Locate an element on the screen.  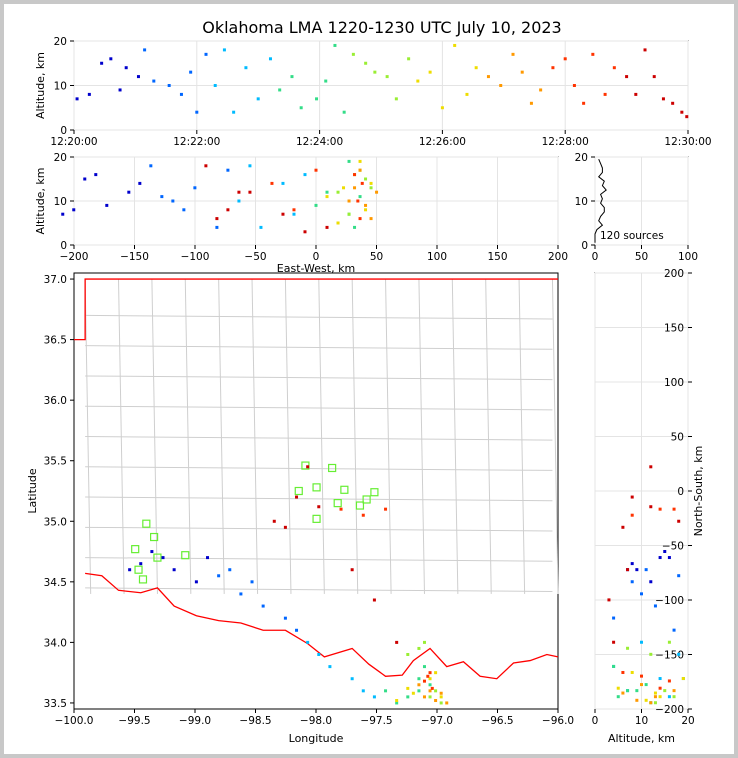
ew-alt-xtick-label: 100 is located at coordinates (437, 257).